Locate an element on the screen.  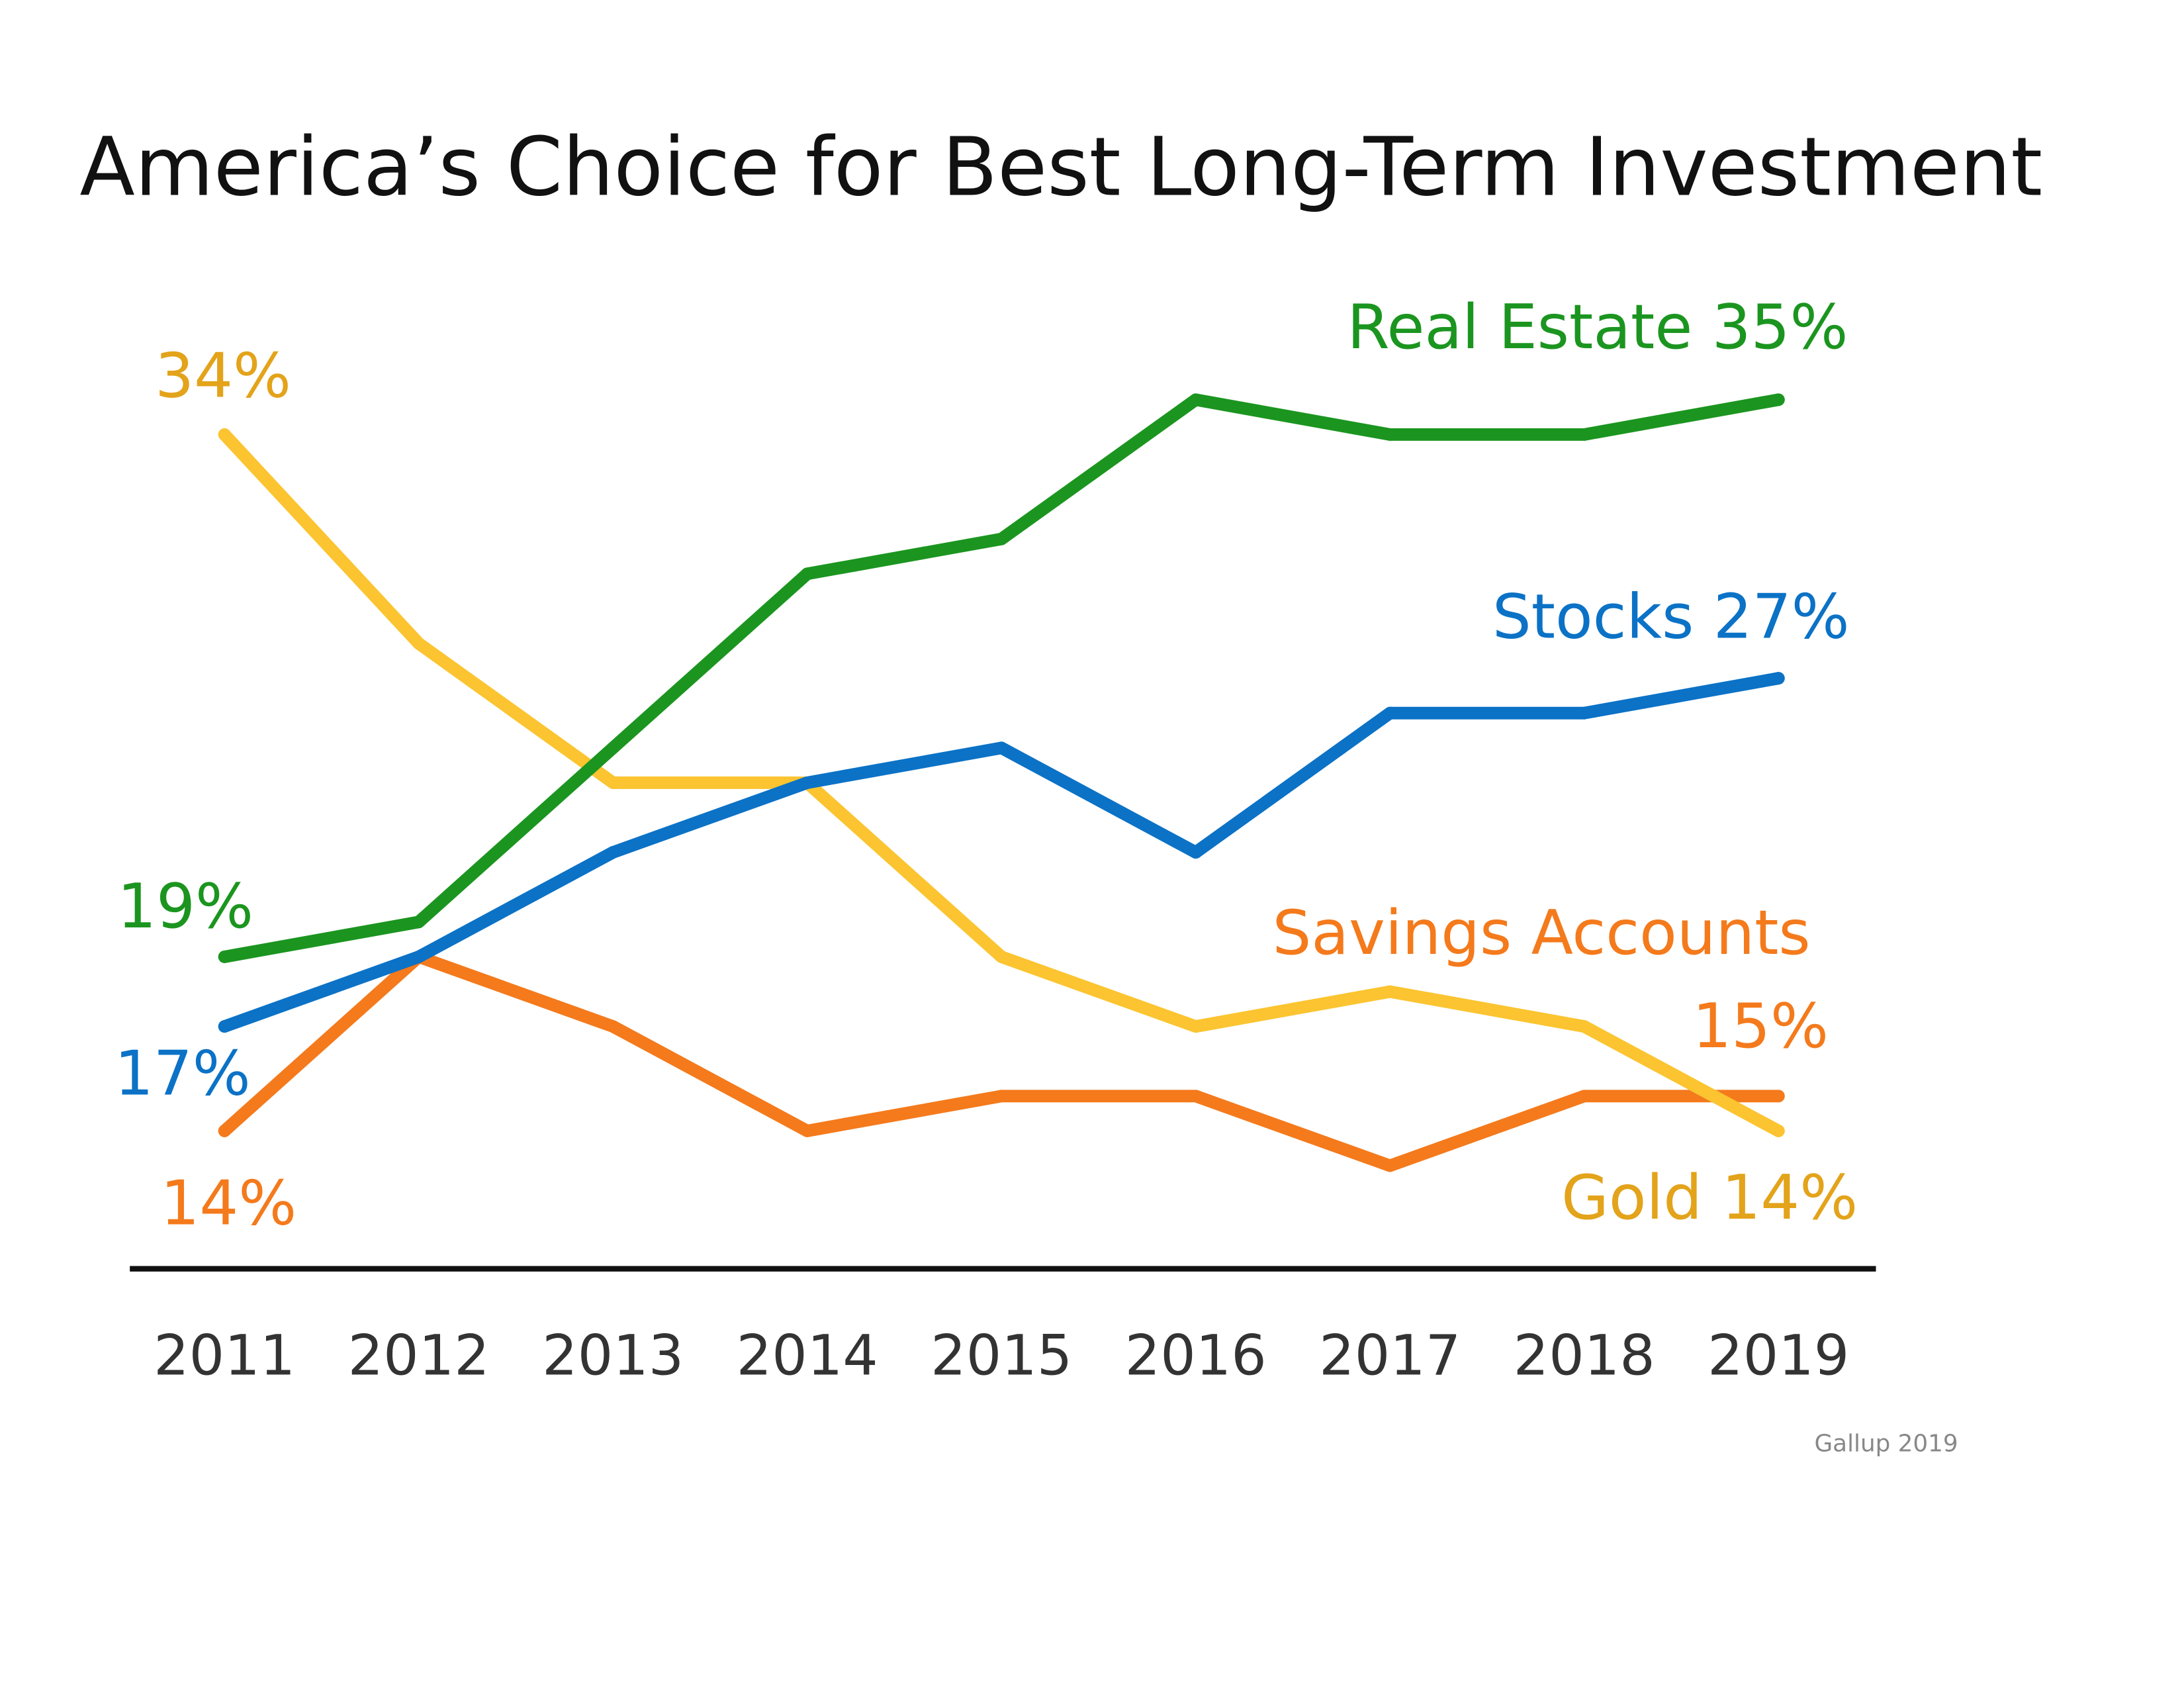
data-point-real-estate-2012 is located at coordinates (419, 922).